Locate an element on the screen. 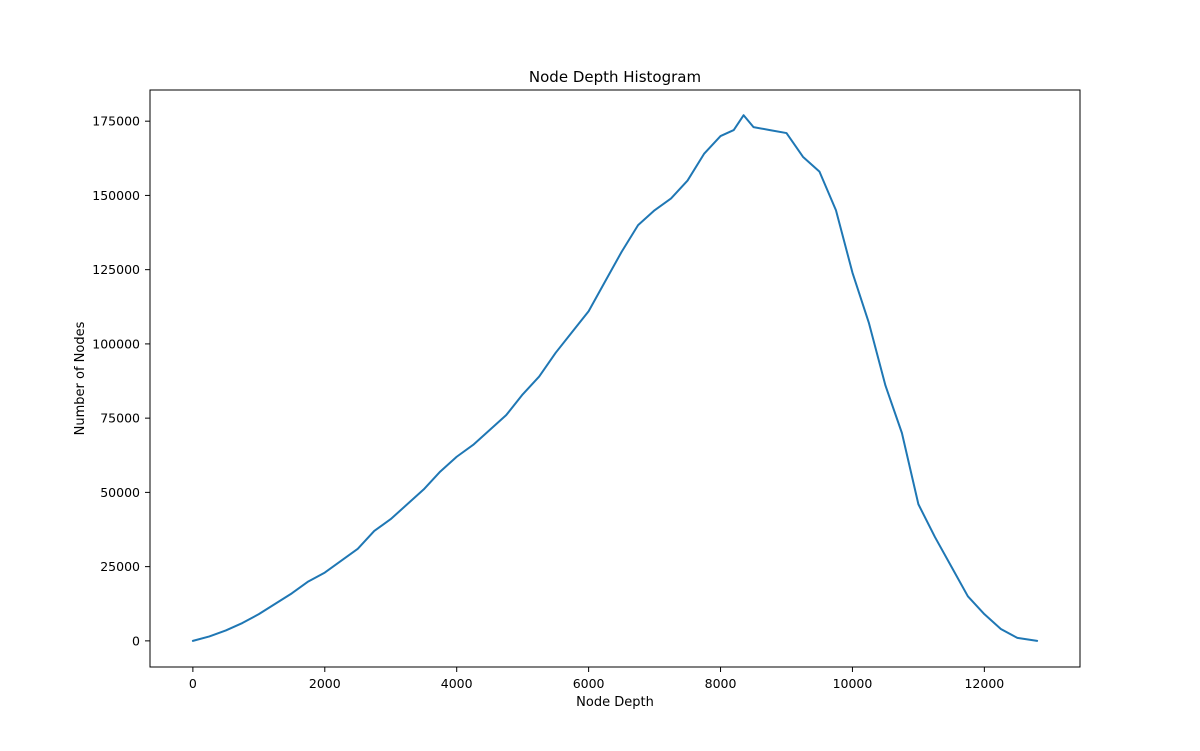  y-tick-label: 175000 is located at coordinates (116, 121).